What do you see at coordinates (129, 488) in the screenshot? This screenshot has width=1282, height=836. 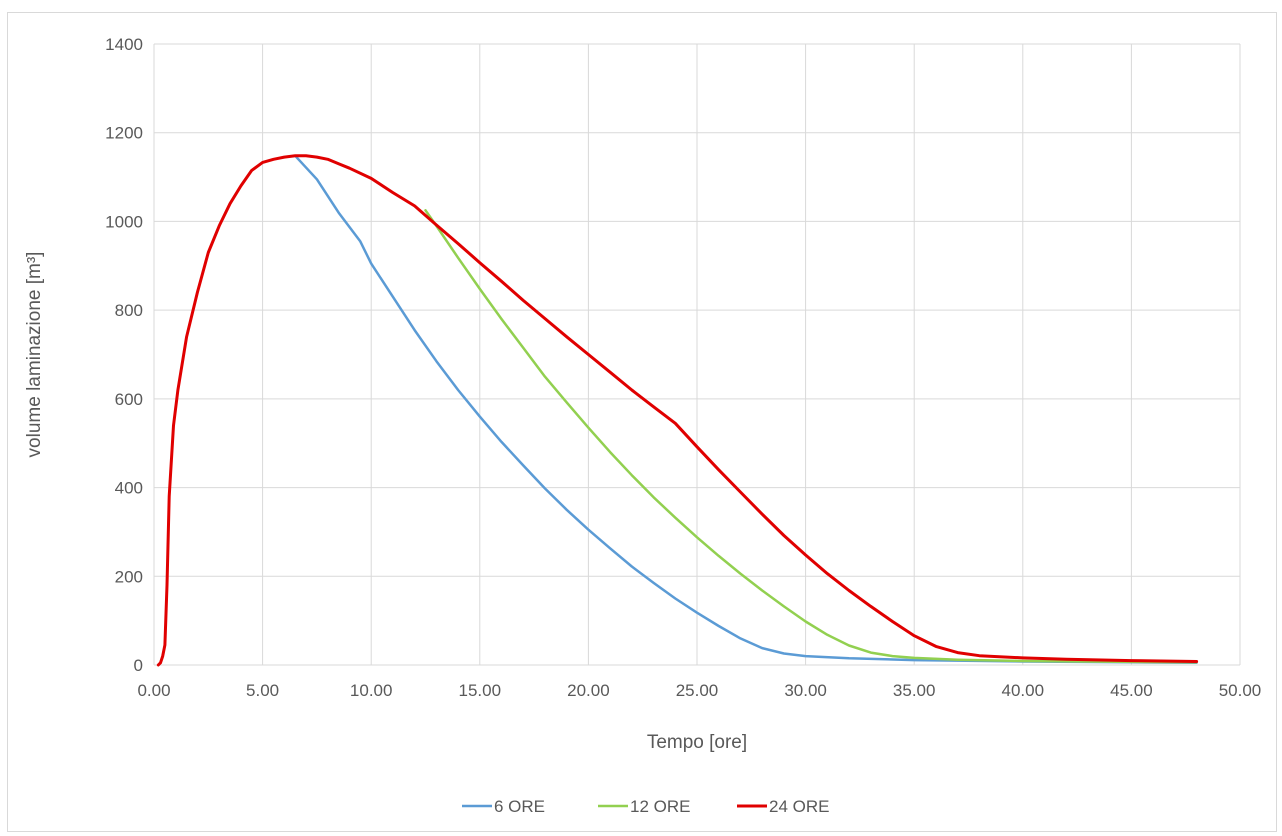 I see `y-tick-label: 400` at bounding box center [129, 488].